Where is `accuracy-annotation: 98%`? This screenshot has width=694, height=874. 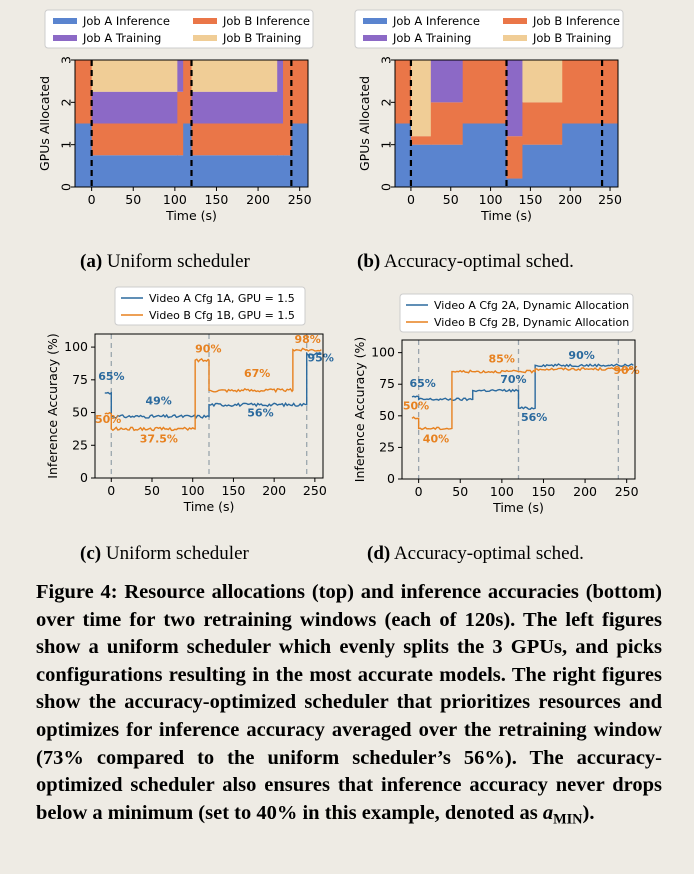 accuracy-annotation: 98% is located at coordinates (308, 339).